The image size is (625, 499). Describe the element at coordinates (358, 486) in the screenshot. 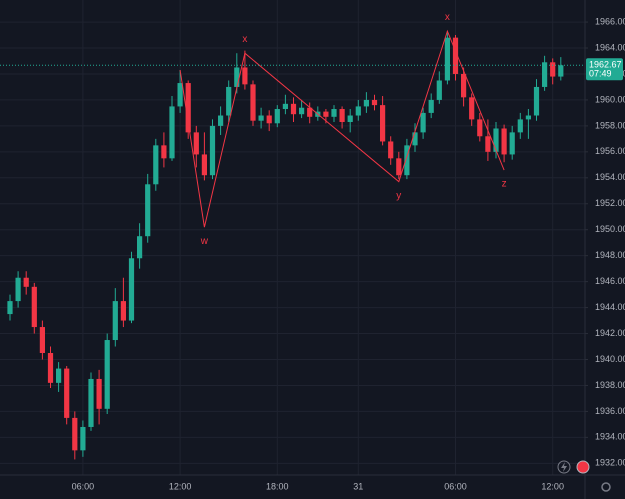

I see `x-tick-label: 31` at that location.